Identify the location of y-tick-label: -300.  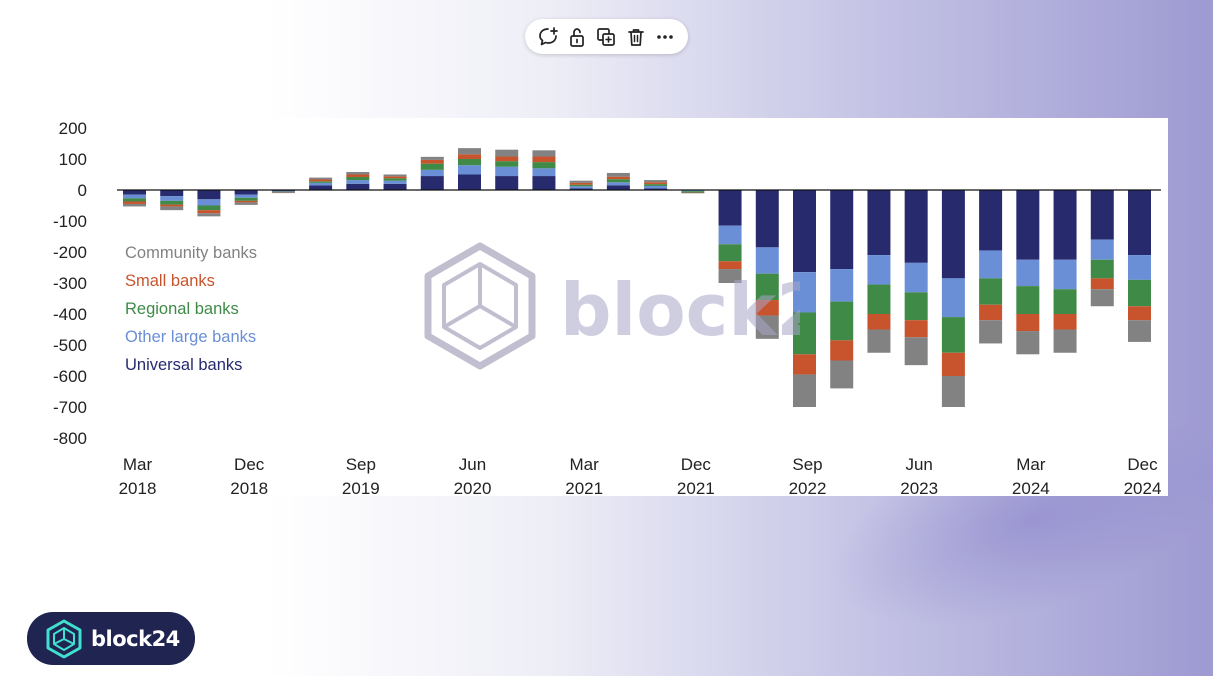
(70, 283).